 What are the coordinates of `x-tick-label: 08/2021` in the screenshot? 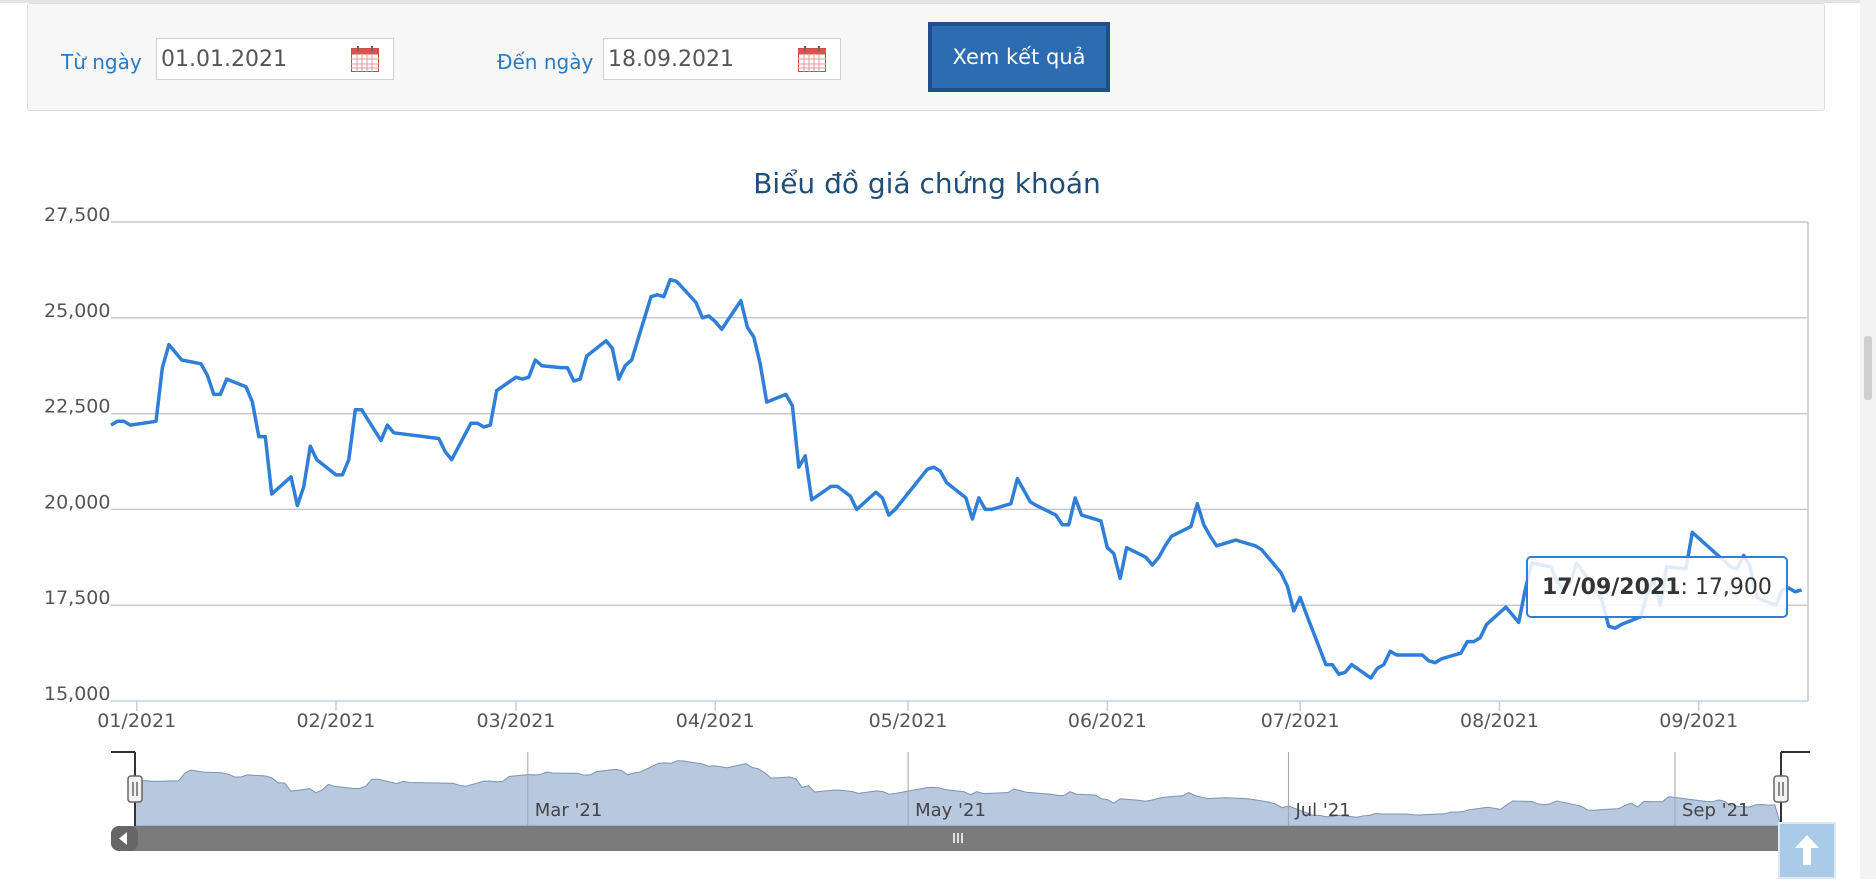 It's located at (1499, 721).